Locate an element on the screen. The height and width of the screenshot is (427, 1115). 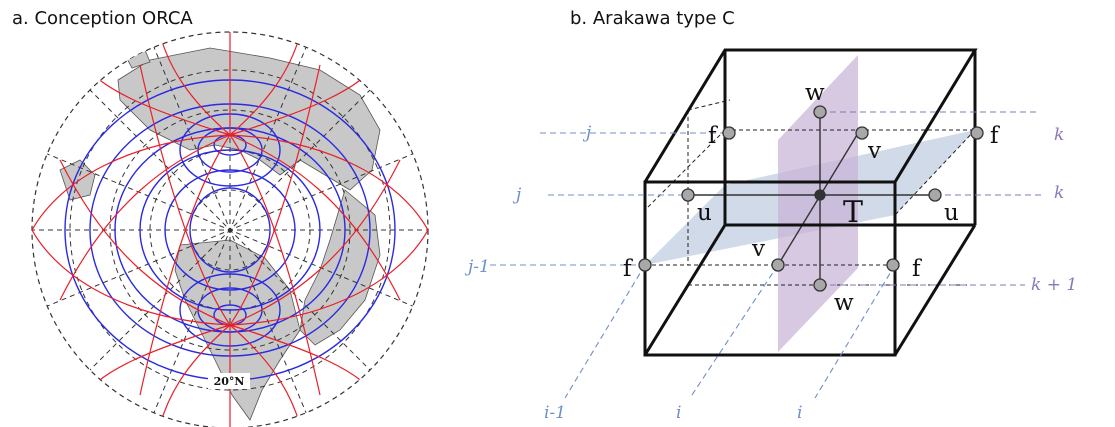
point-f-back-right is located at coordinates (977, 133).